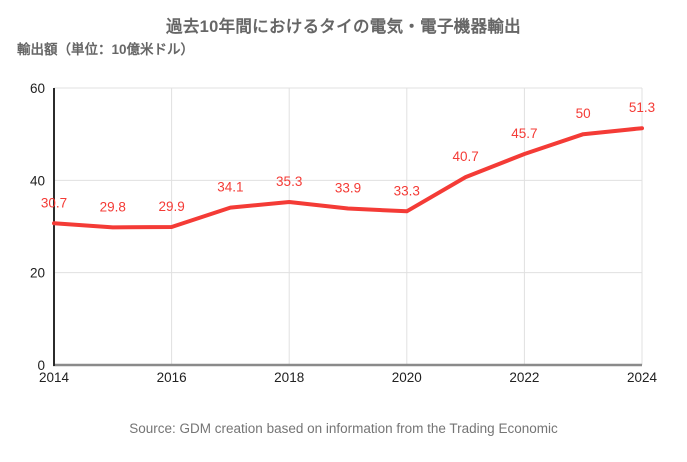 This screenshot has height=462, width=687. I want to click on y-axis-unit-label: 輸出額（単位：10億米ドル）, so click(106, 49).